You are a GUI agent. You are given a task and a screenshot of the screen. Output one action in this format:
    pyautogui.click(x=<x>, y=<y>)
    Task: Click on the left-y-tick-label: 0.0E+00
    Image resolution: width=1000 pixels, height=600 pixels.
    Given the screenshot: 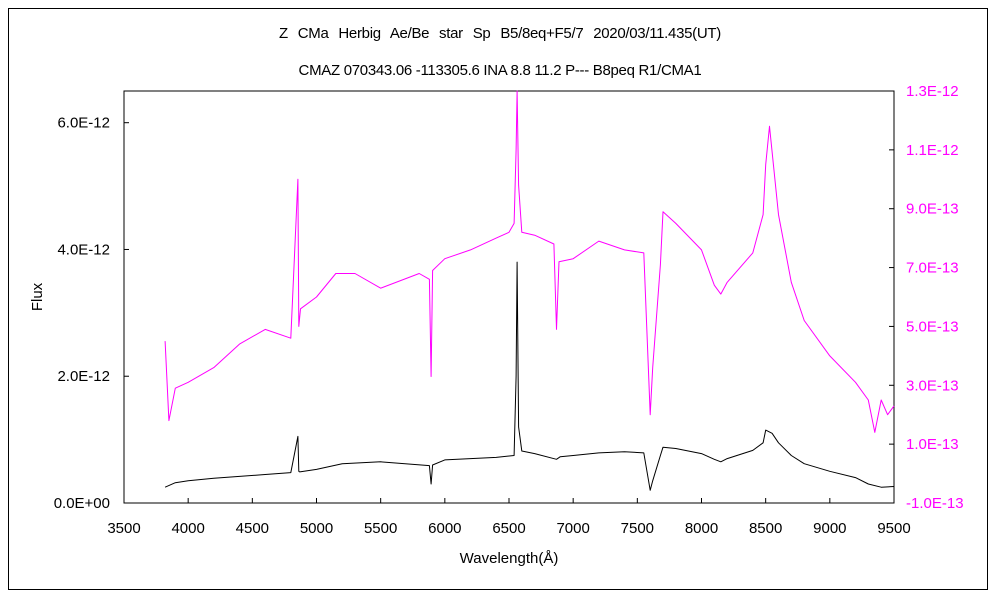 What is the action you would take?
    pyautogui.click(x=82, y=503)
    